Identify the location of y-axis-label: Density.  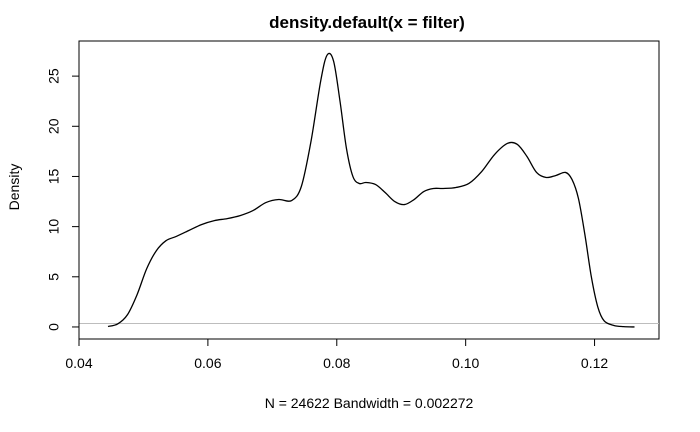
(14, 187).